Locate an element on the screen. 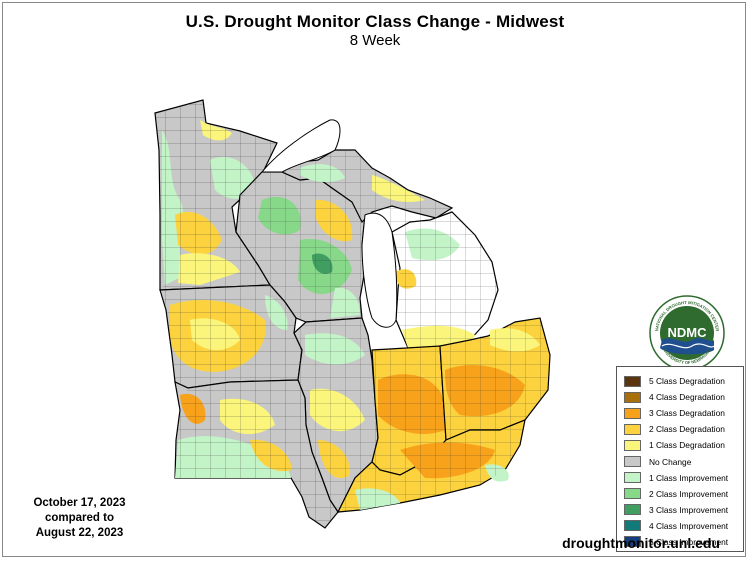  logo-acronym: NDMC is located at coordinates (688, 332).